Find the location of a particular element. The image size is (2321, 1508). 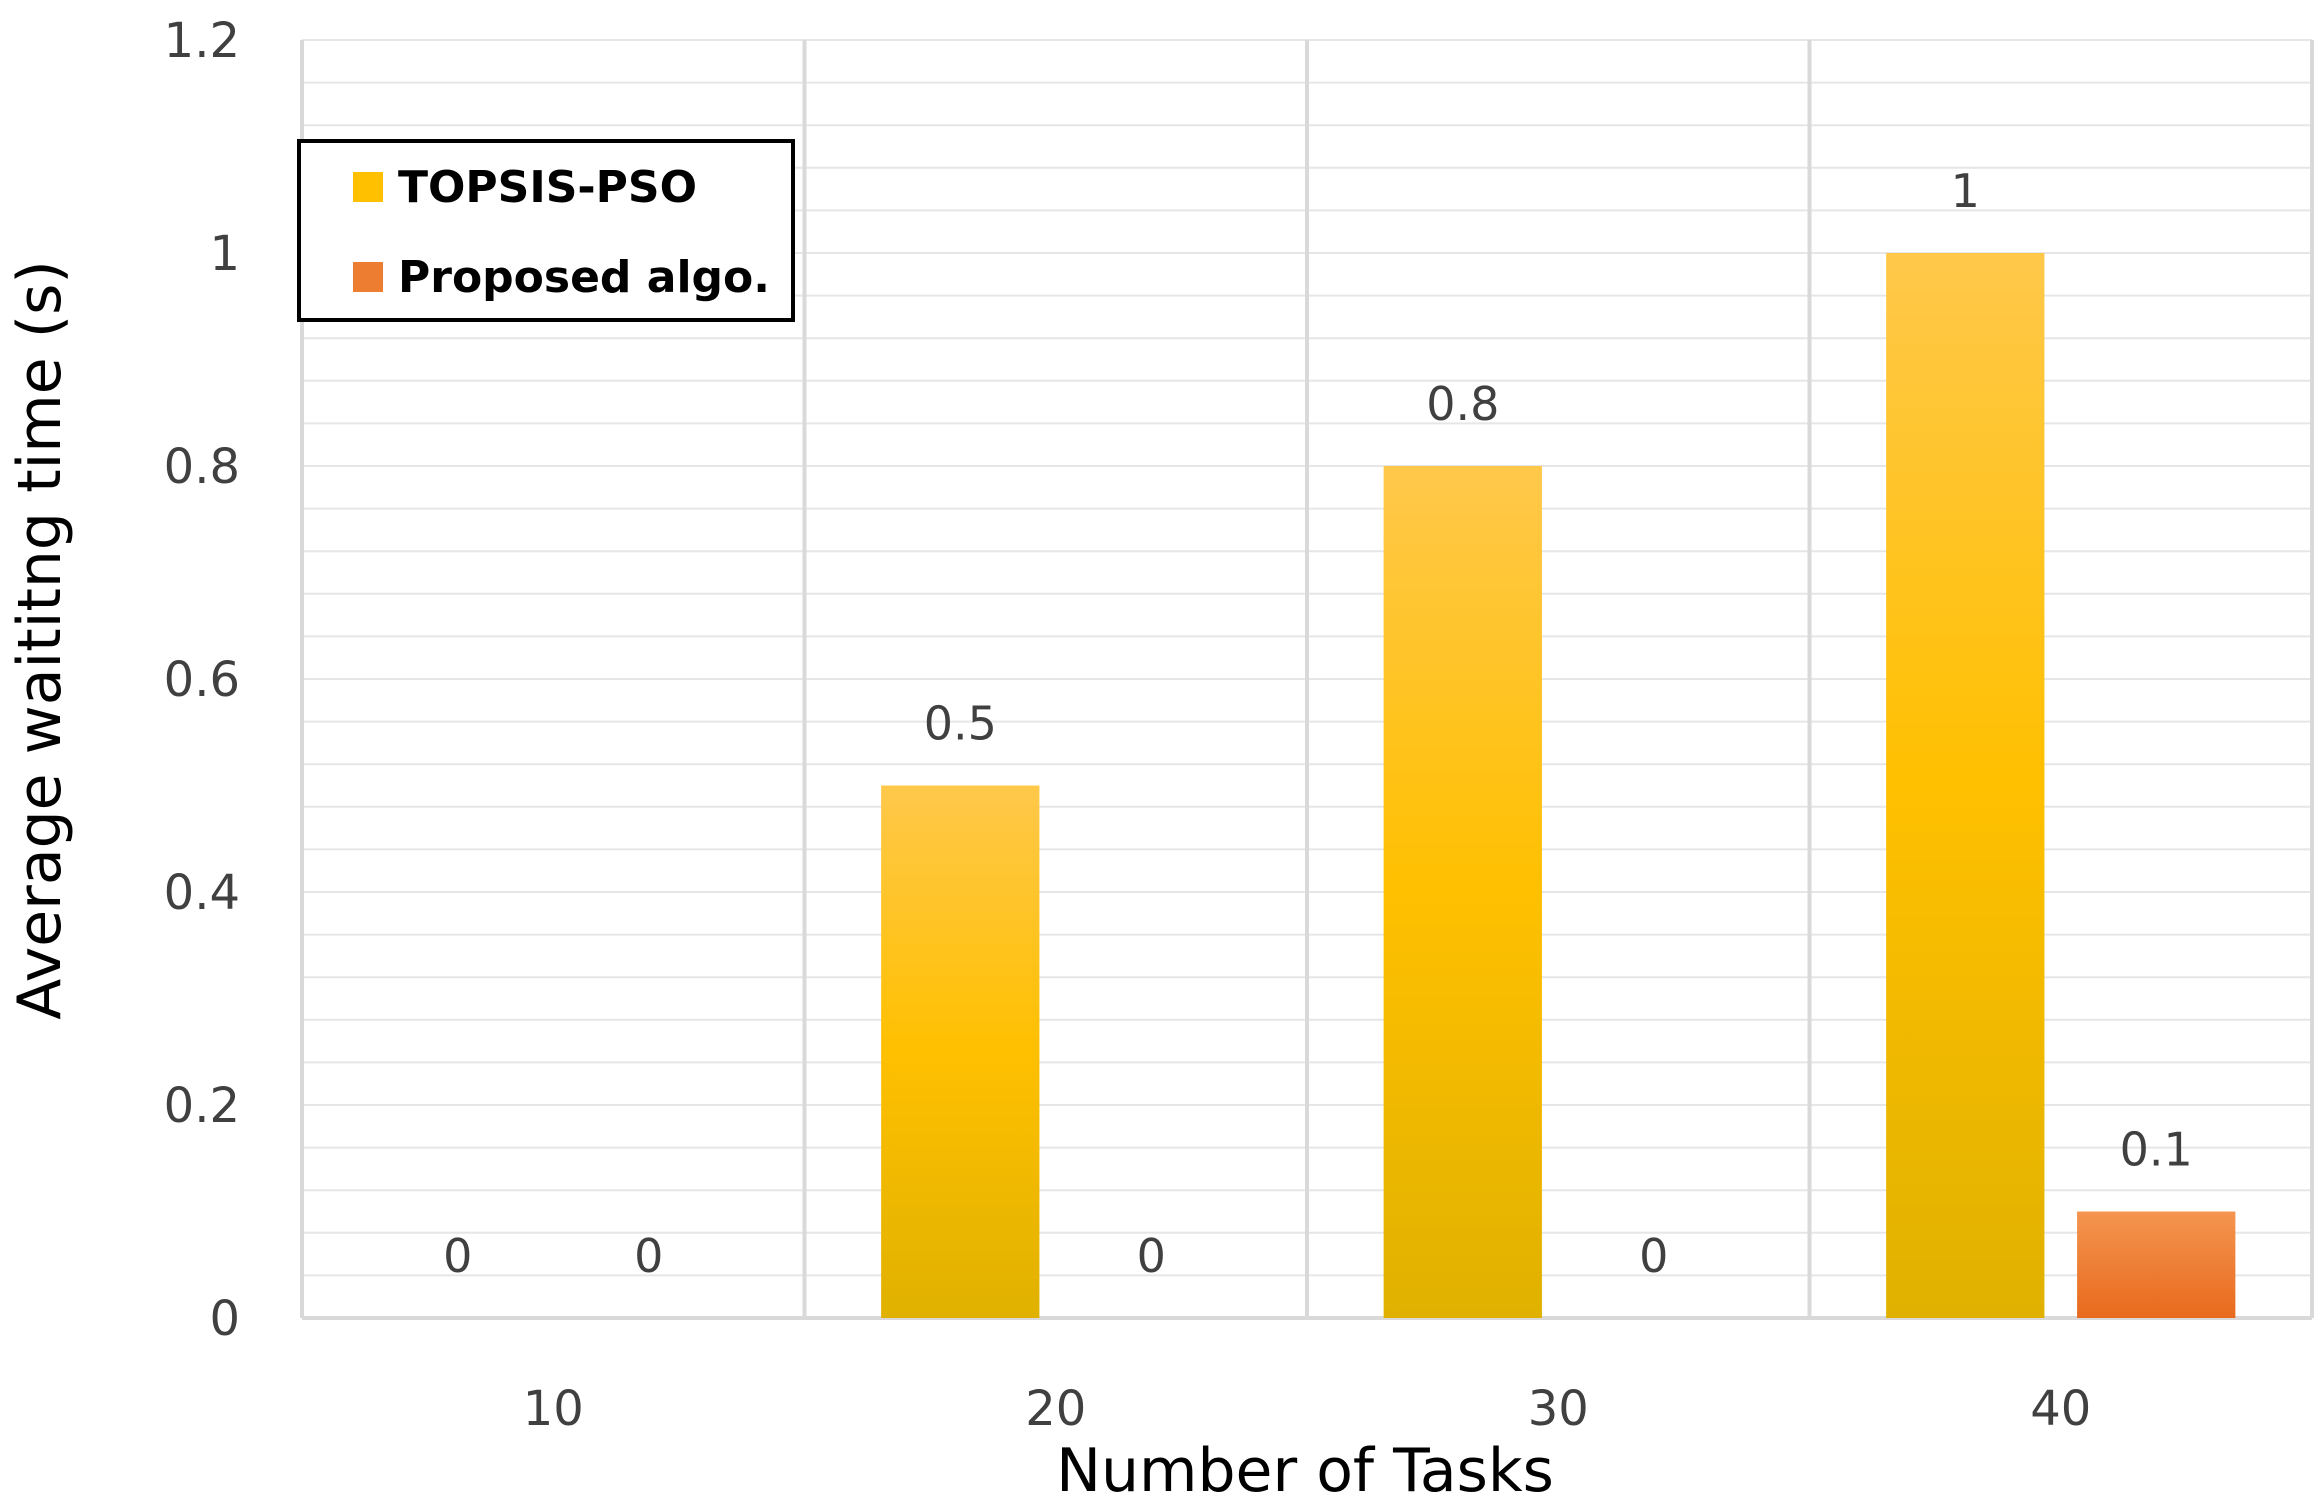

data-label: 0.5 is located at coordinates (960, 724).